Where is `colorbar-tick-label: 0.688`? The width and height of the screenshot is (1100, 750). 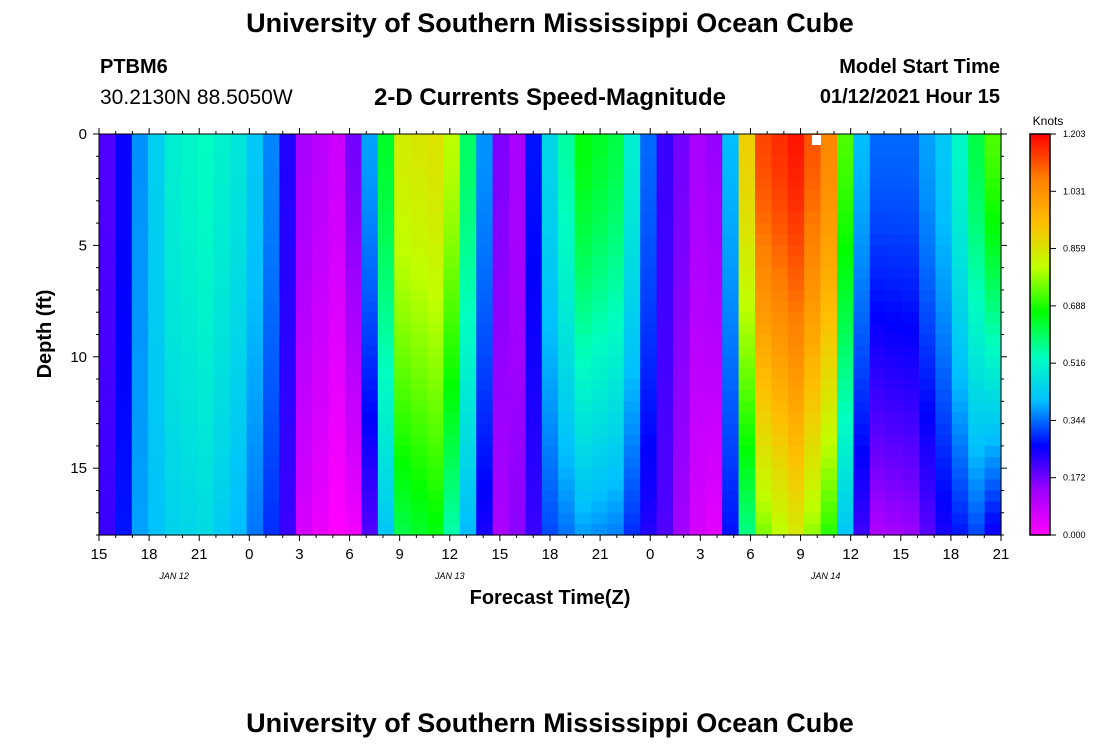 colorbar-tick-label: 0.688 is located at coordinates (1074, 306).